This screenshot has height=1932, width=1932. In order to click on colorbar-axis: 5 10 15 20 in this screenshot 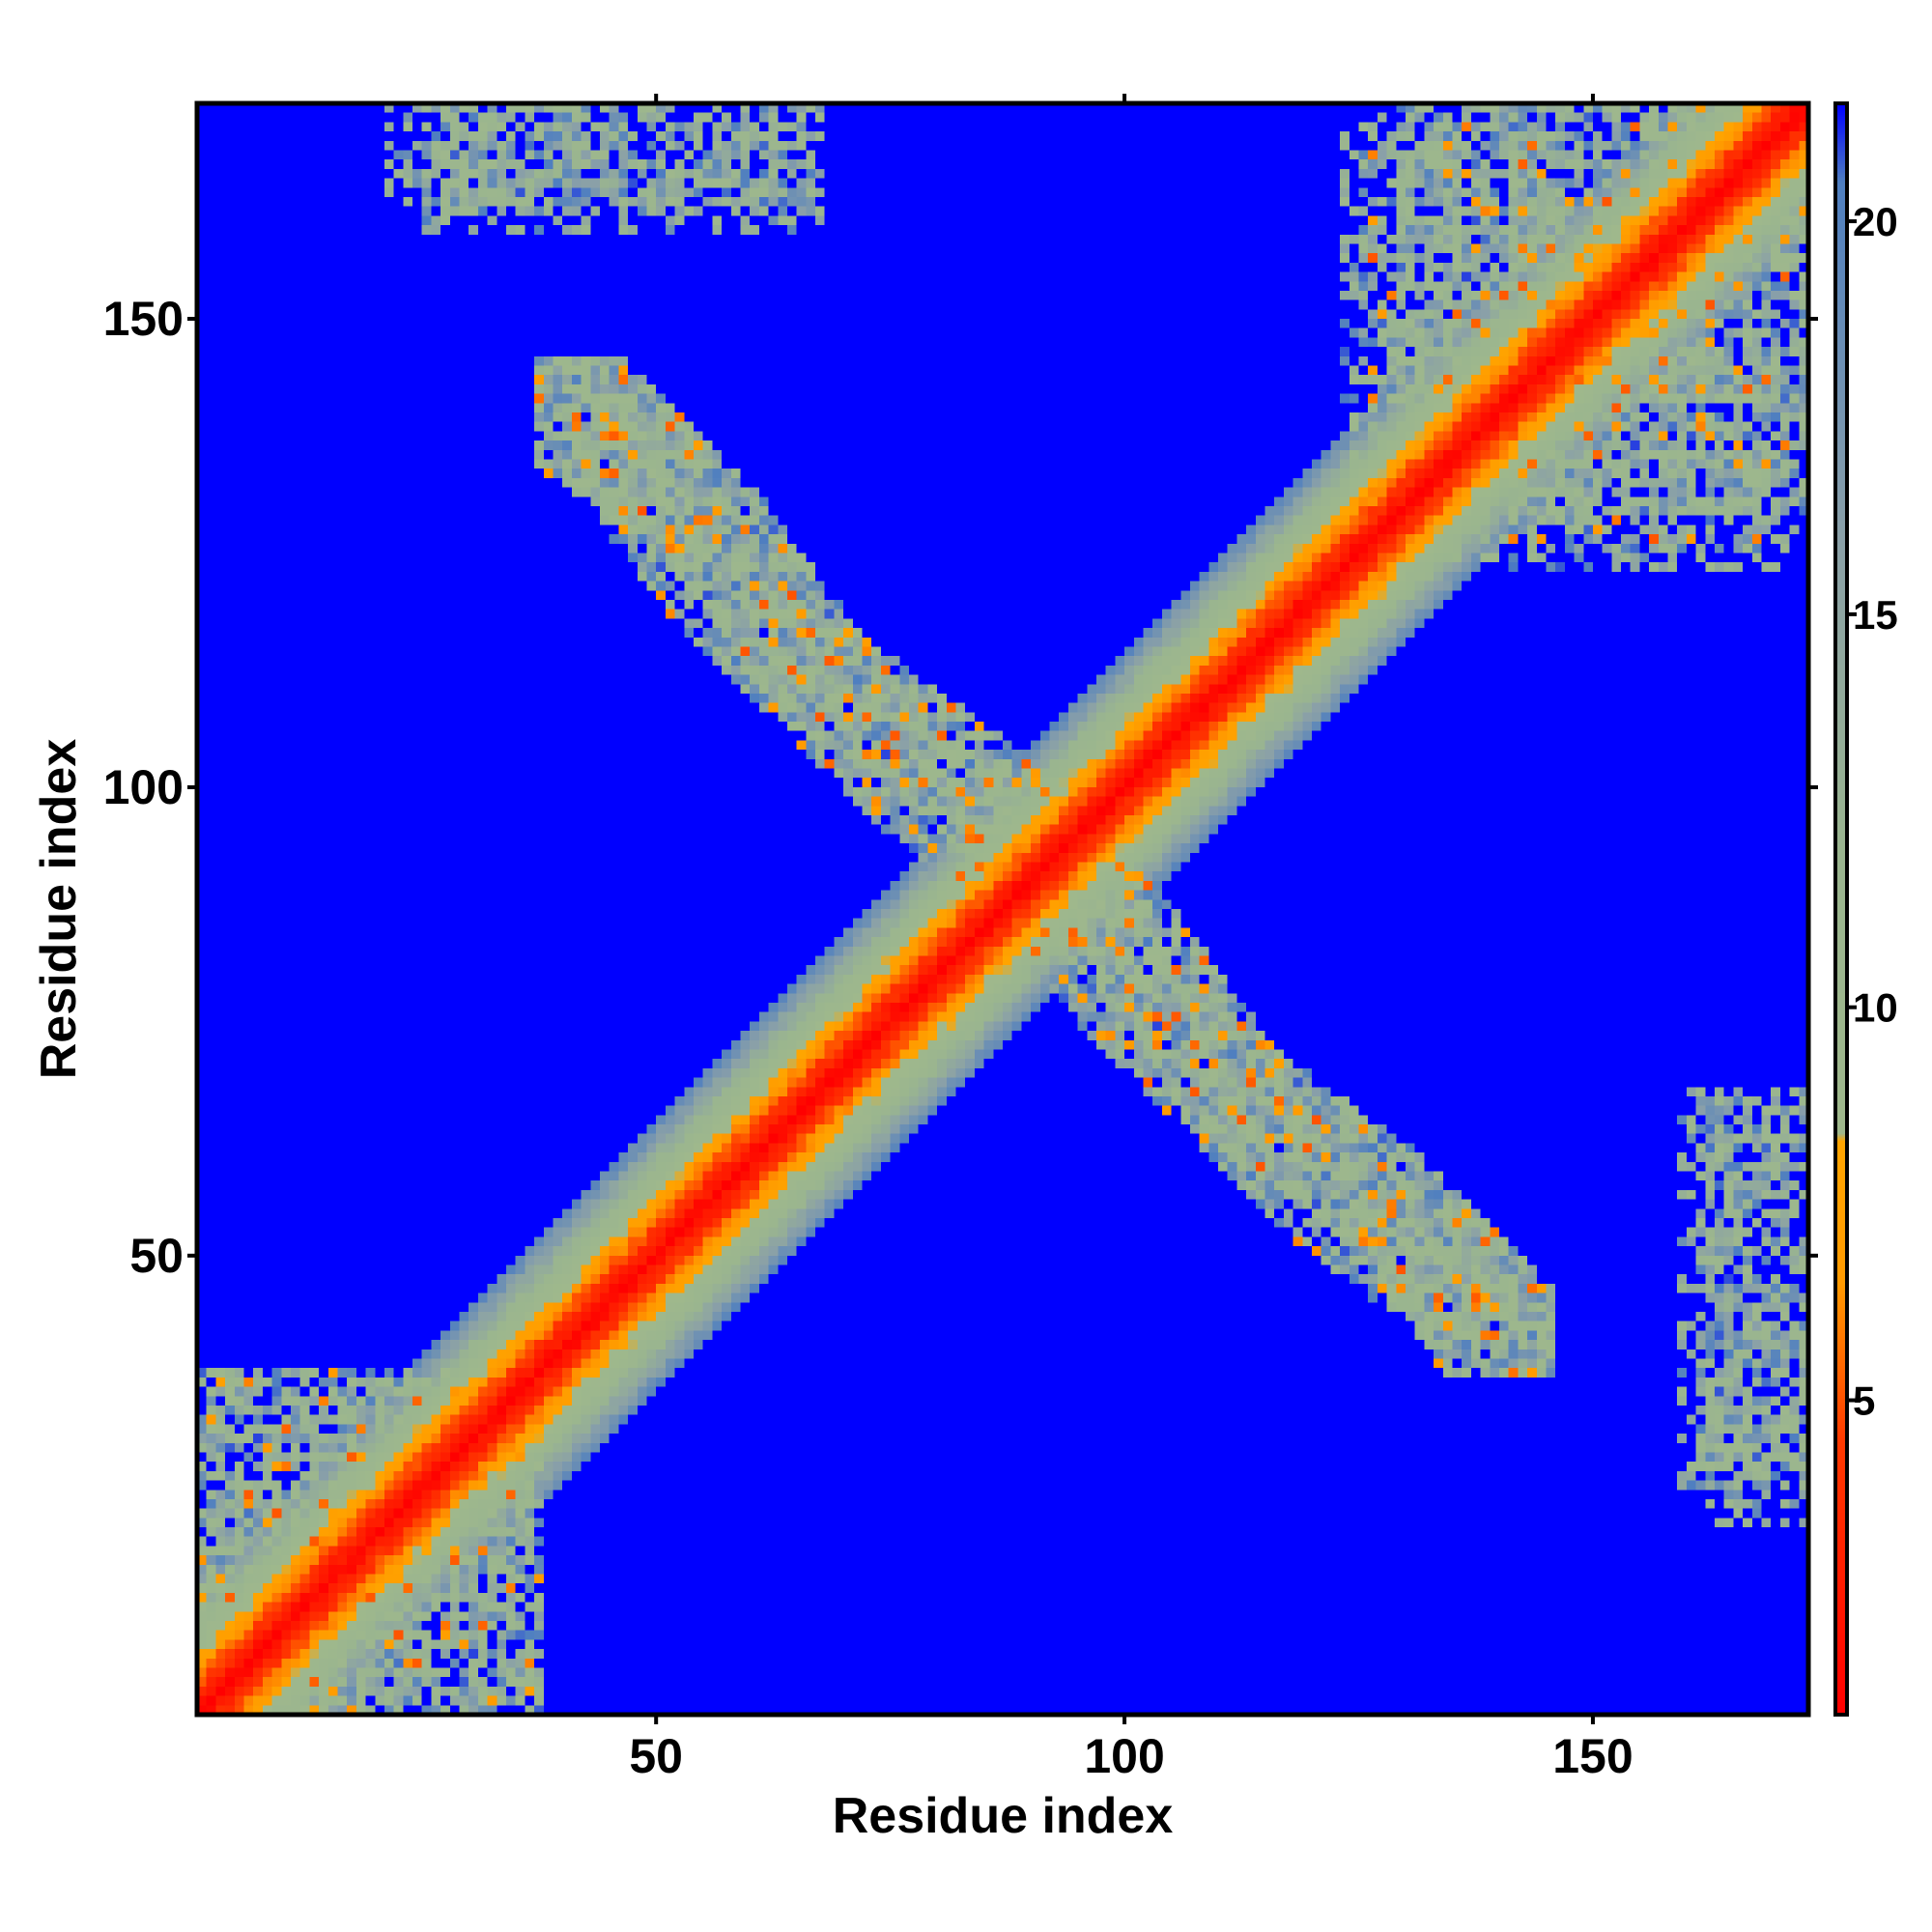, I will do `click(1872, 811)`.